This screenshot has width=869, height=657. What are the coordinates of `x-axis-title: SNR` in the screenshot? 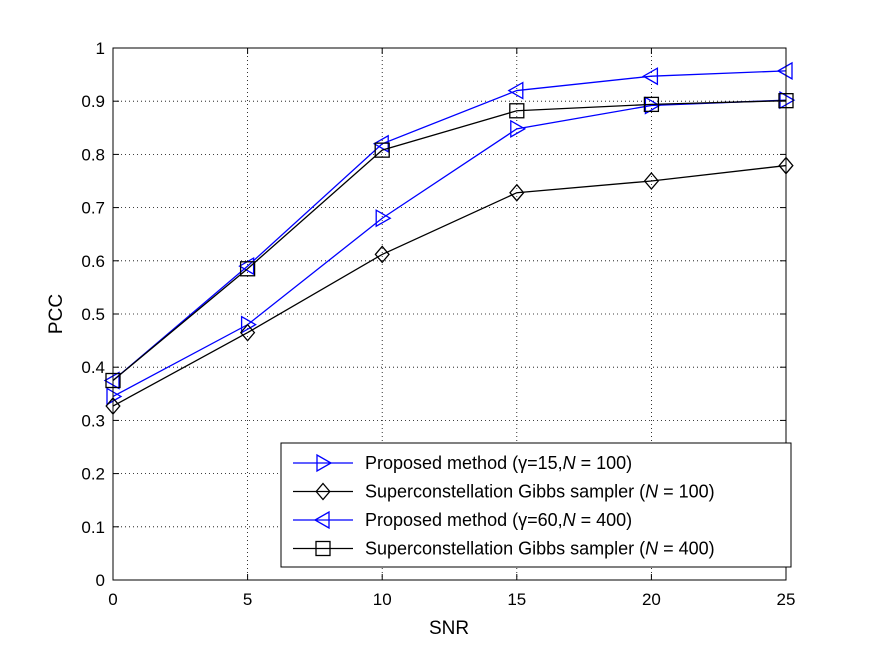 It's located at (449, 628).